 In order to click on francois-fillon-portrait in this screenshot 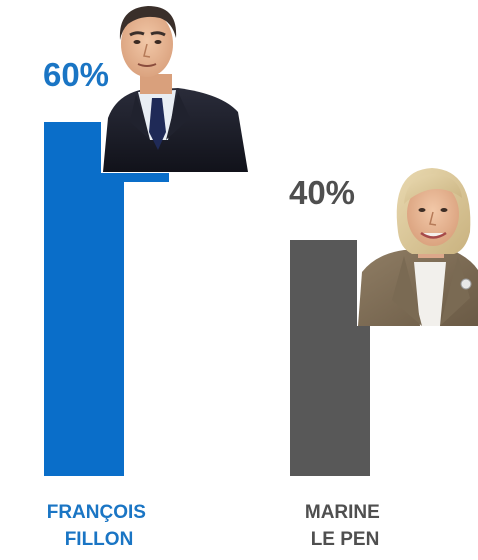, I will do `click(175, 89)`.